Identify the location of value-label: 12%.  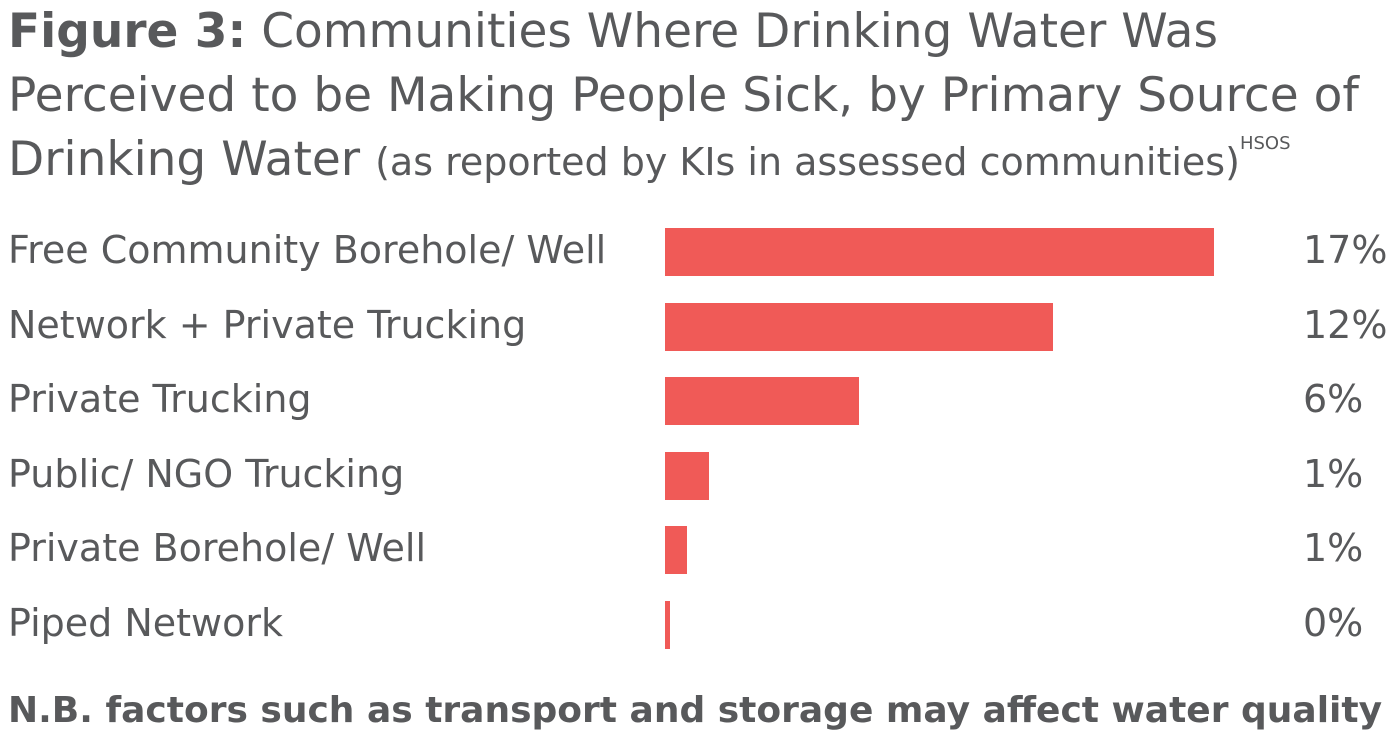
(1345, 324).